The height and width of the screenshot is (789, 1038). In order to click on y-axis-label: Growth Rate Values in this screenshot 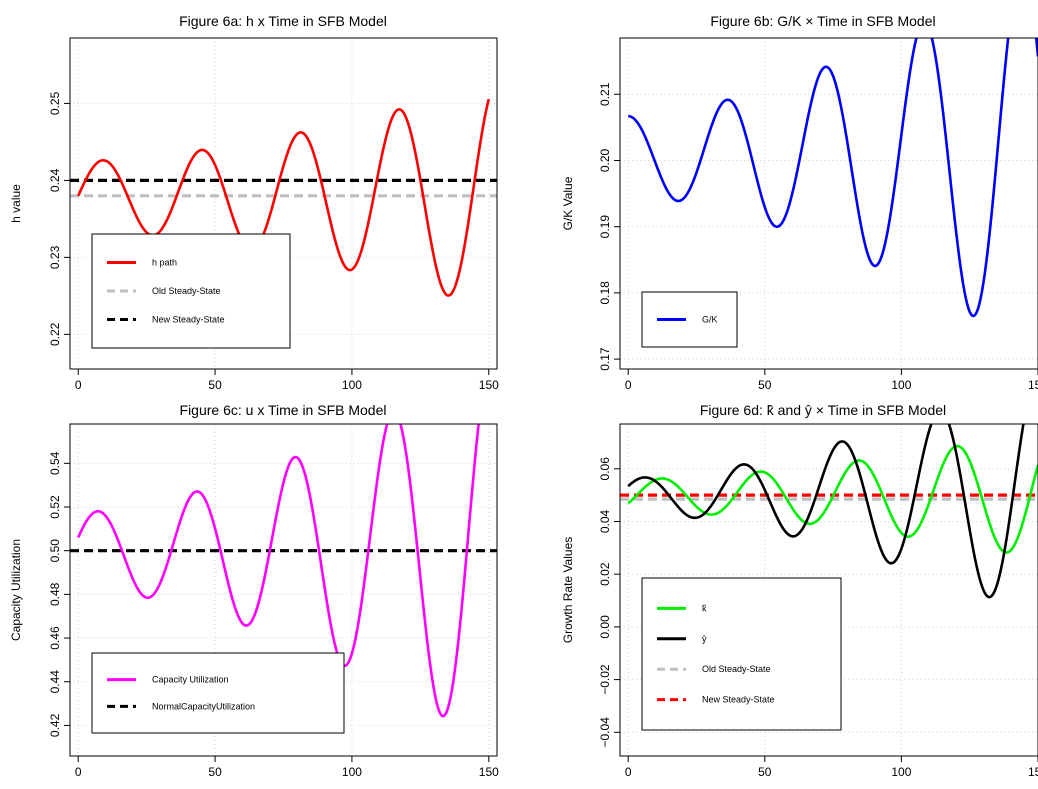, I will do `click(568, 590)`.